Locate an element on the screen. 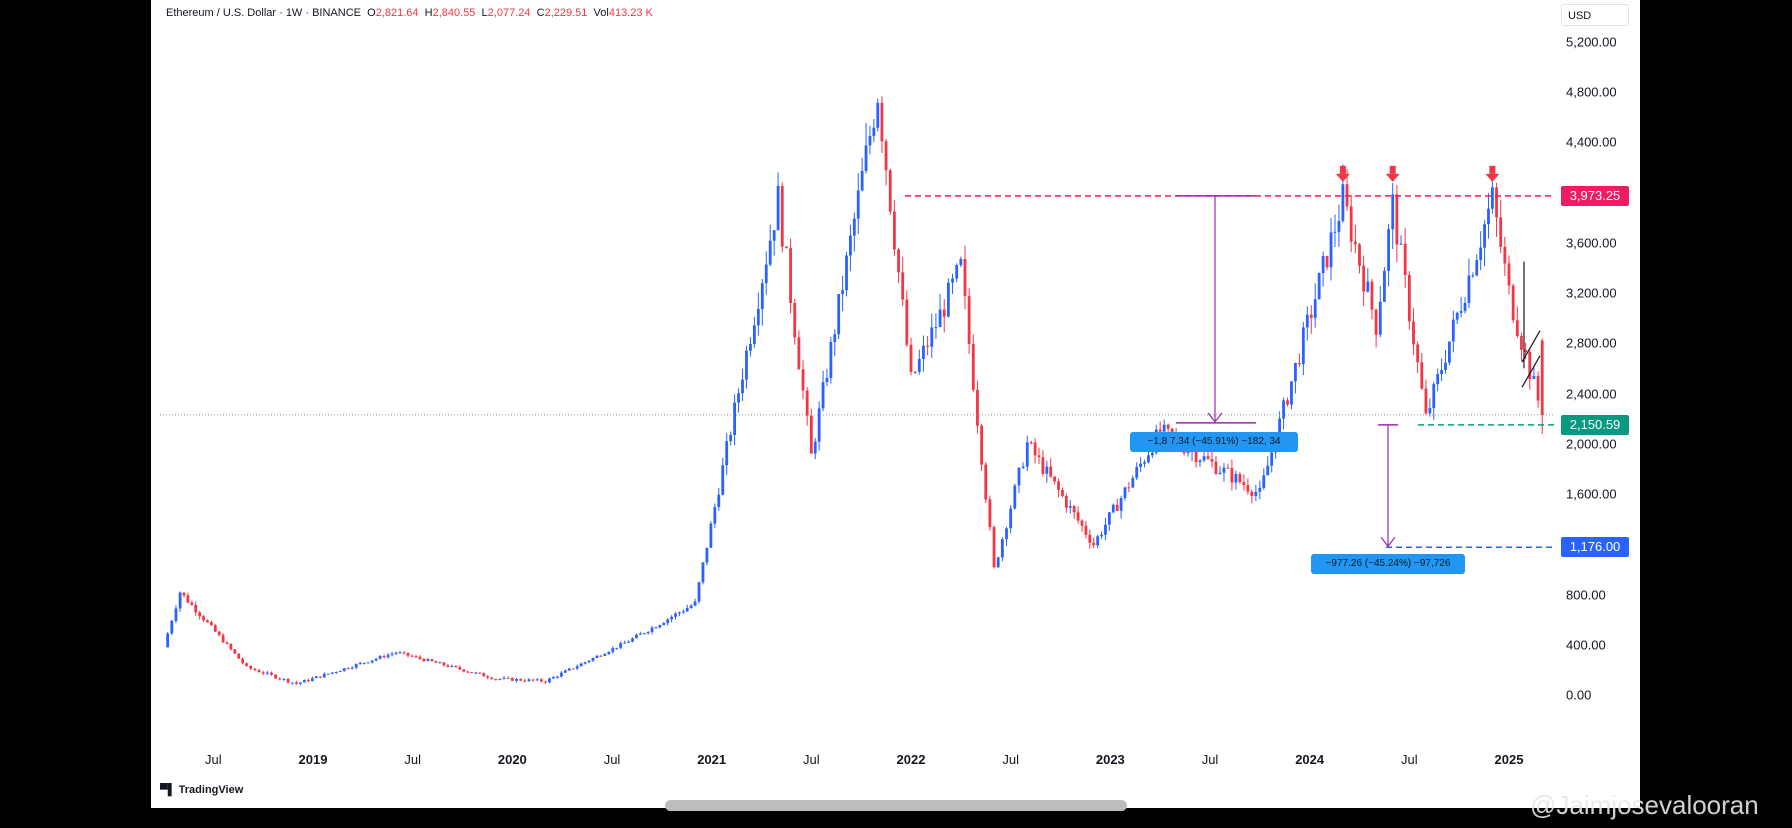 The width and height of the screenshot is (1792, 828). tradingview-logo: ▀▌ TradingView is located at coordinates (202, 790).